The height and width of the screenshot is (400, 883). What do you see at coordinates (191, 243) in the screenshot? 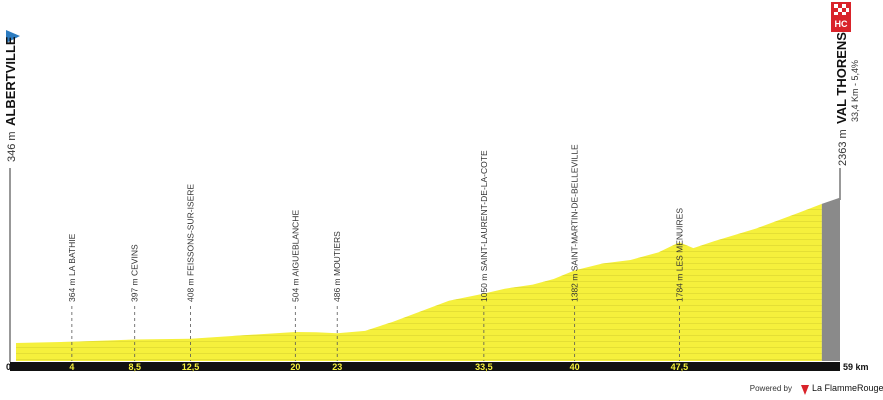
I see `waypoint-label: 408 m FEISSONS-SUR-ISERE` at bounding box center [191, 243].